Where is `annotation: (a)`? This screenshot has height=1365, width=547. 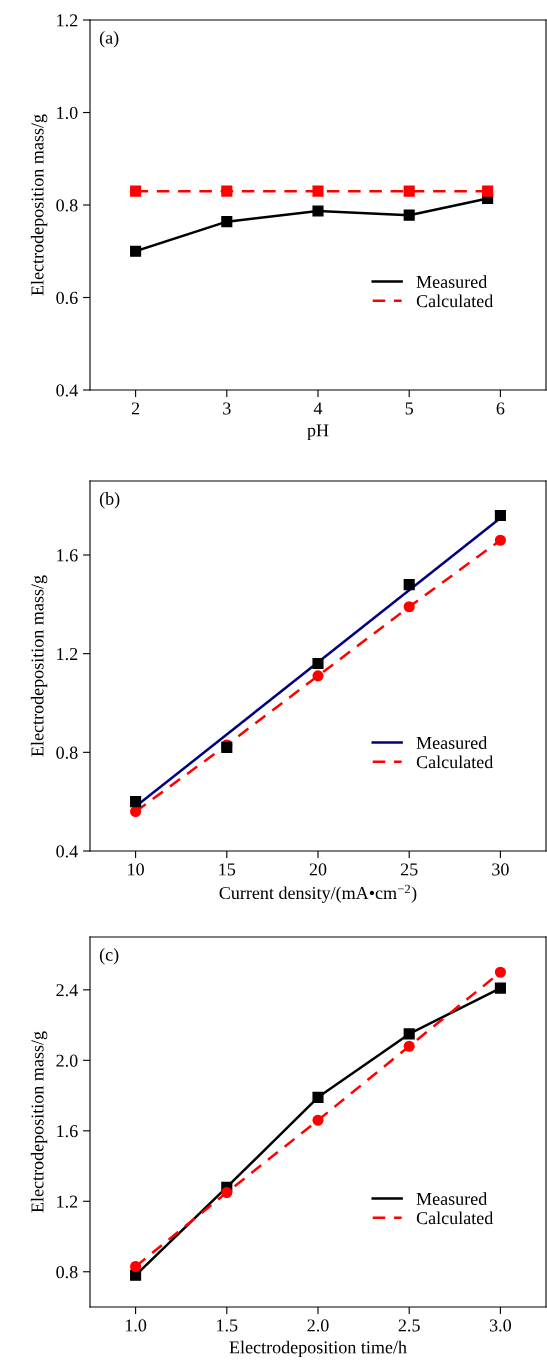 annotation: (a) is located at coordinates (109, 39).